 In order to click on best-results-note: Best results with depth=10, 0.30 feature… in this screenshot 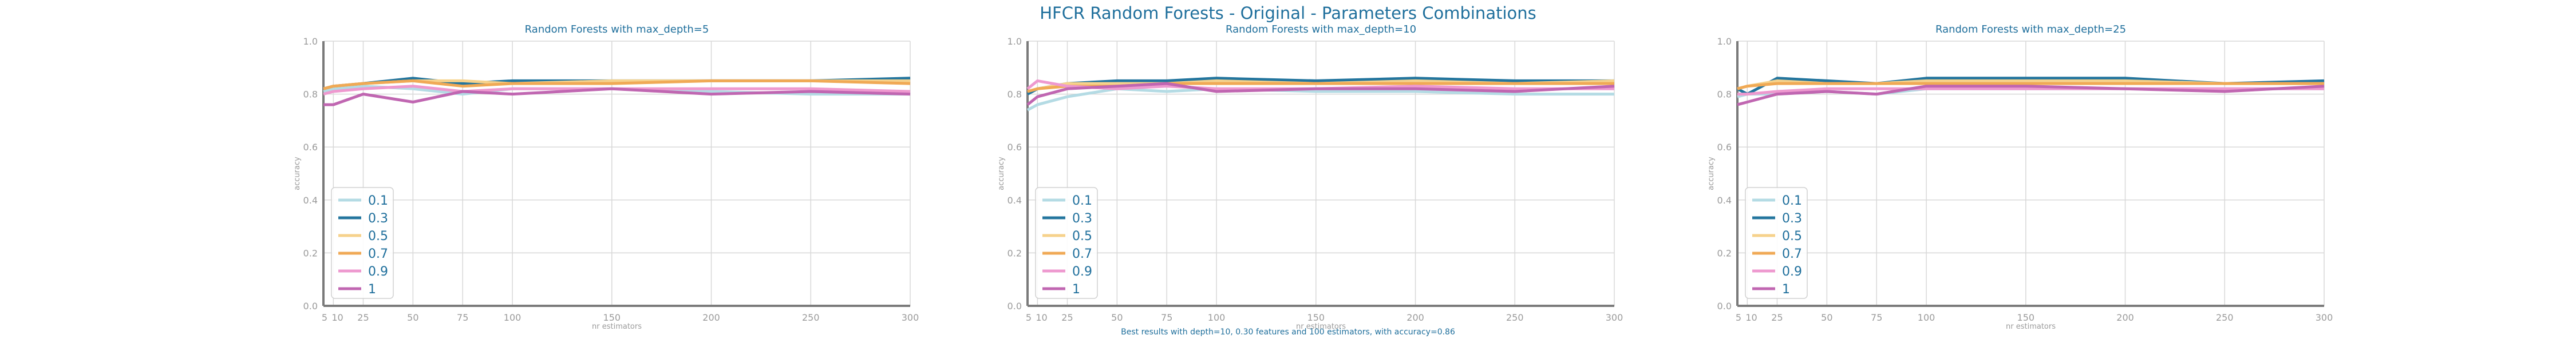, I will do `click(1288, 332)`.